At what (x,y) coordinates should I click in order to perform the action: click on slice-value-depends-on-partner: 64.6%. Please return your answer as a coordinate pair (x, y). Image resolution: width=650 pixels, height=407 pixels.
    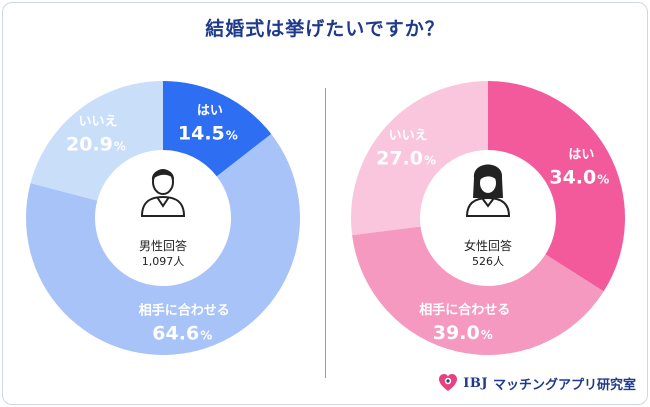
    Looking at the image, I should click on (182, 333).